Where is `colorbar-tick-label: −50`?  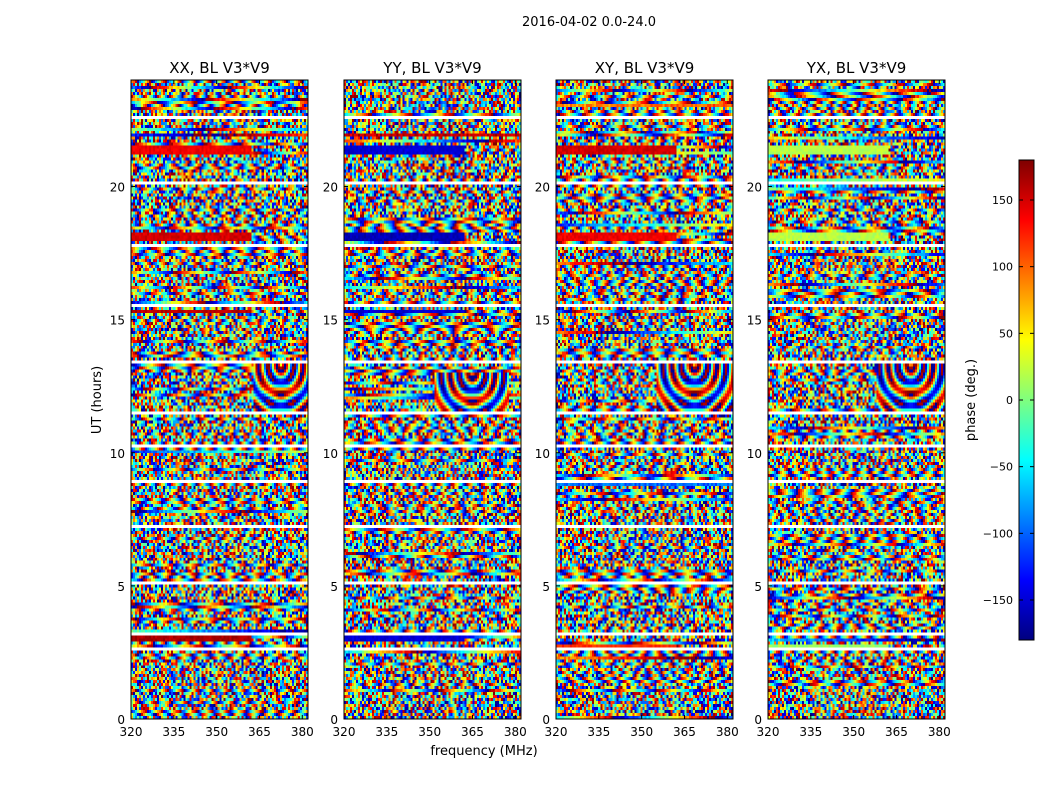 colorbar-tick-label: −50 is located at coordinates (1001, 467).